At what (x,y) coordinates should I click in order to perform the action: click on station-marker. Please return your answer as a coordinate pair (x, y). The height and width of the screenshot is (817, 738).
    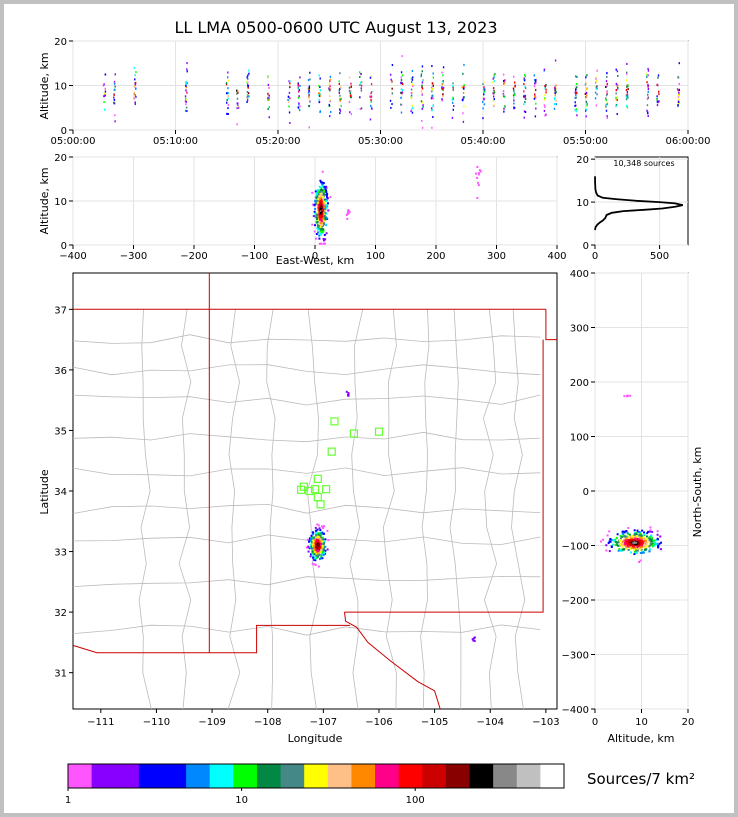
    Looking at the image, I should click on (320, 504).